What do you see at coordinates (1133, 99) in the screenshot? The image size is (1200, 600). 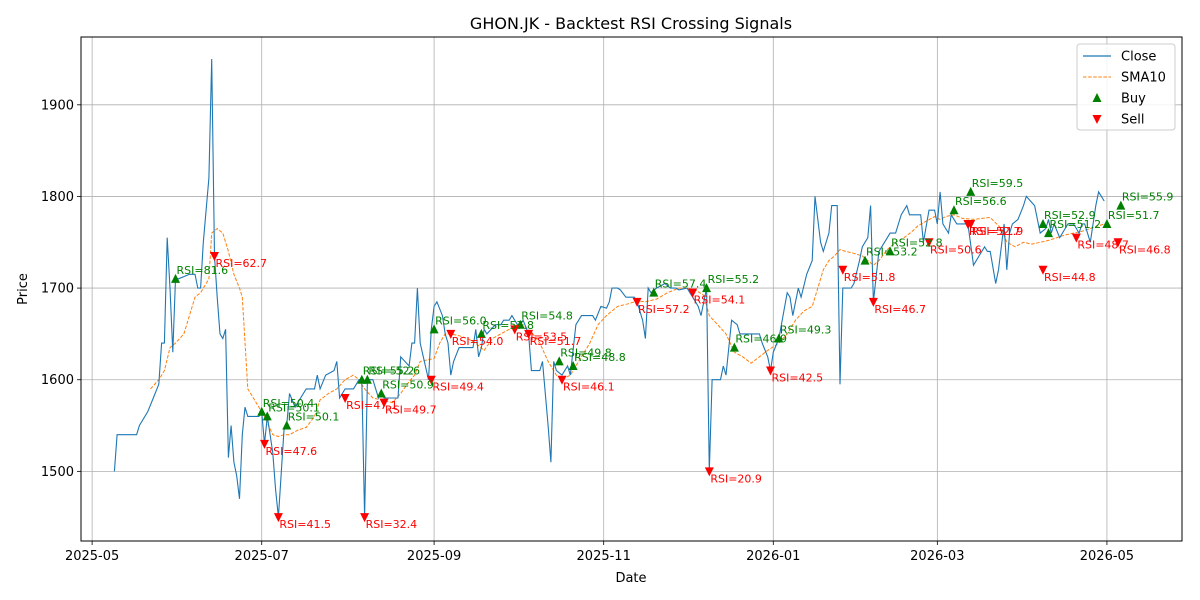 I see `legend-label: Buy` at bounding box center [1133, 99].